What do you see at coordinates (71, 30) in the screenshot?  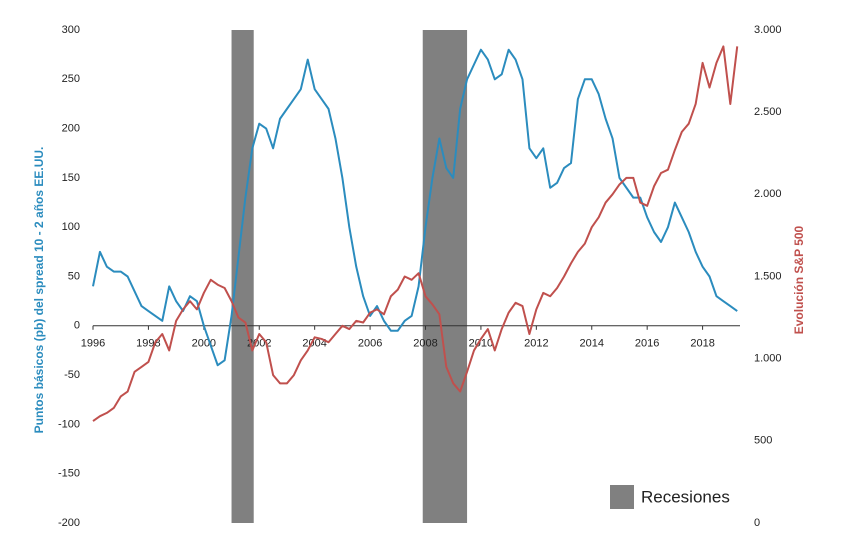 I see `y-tick-label: 300` at bounding box center [71, 30].